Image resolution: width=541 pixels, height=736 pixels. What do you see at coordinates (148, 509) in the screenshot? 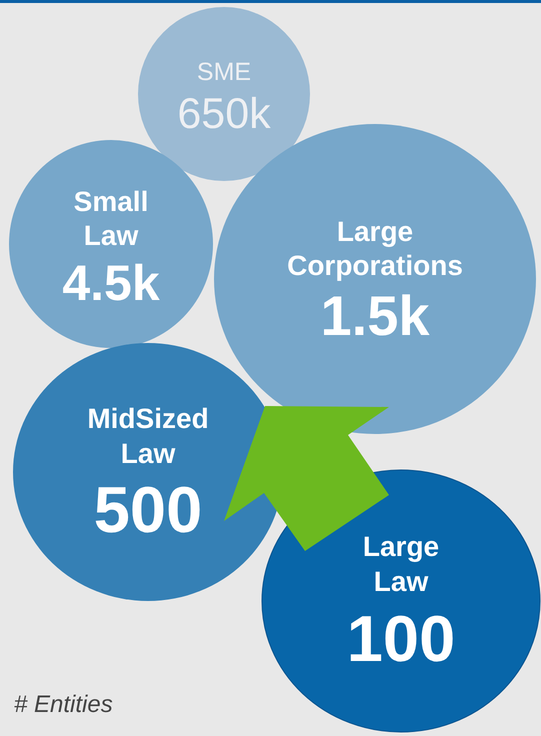
I see `data-label: 500` at bounding box center [148, 509].